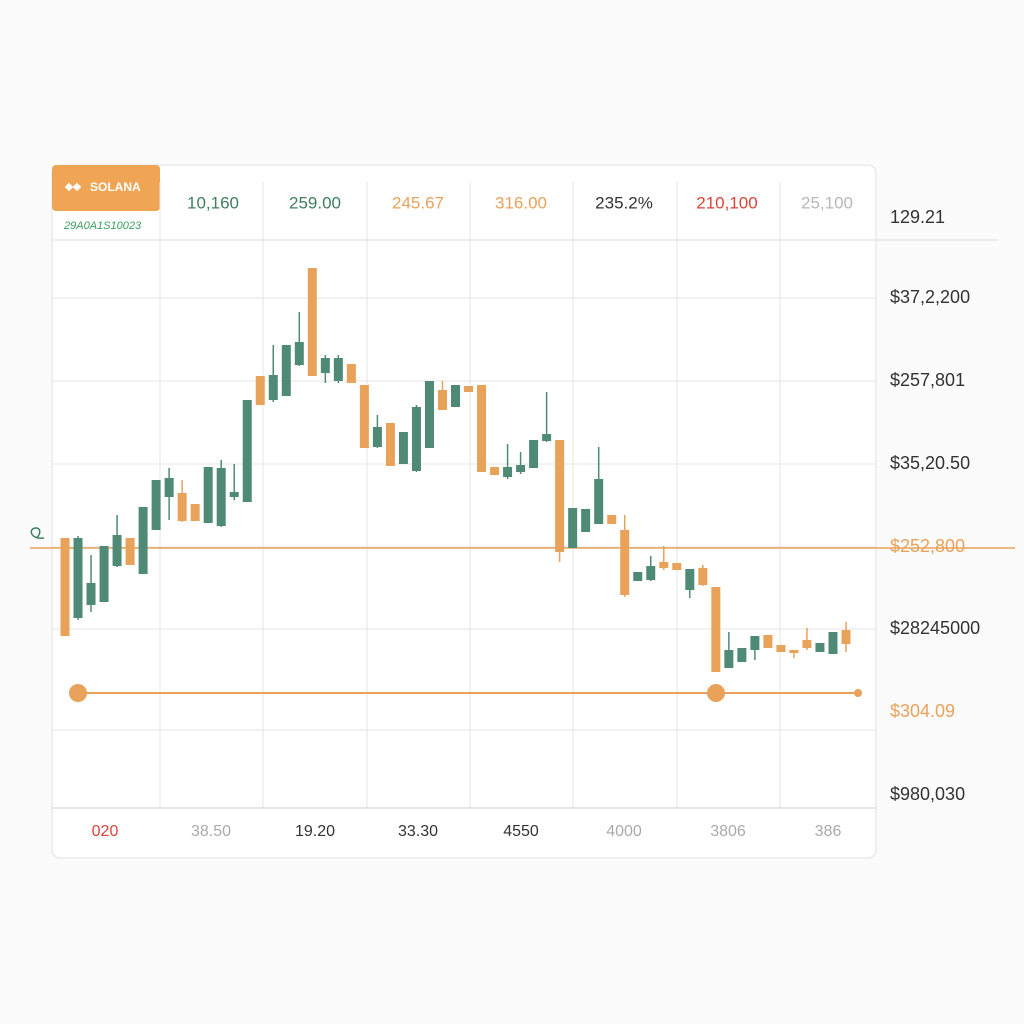 This screenshot has width=1024, height=1024. What do you see at coordinates (624, 202) in the screenshot?
I see `header-value: 235.2%` at bounding box center [624, 202].